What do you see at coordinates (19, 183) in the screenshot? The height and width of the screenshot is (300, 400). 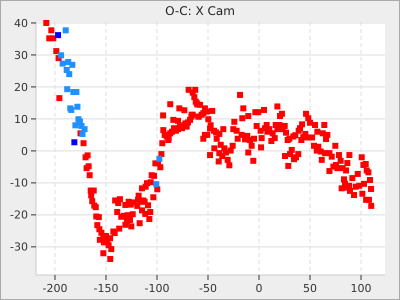 I see `y-tick-label: -10` at bounding box center [19, 183].